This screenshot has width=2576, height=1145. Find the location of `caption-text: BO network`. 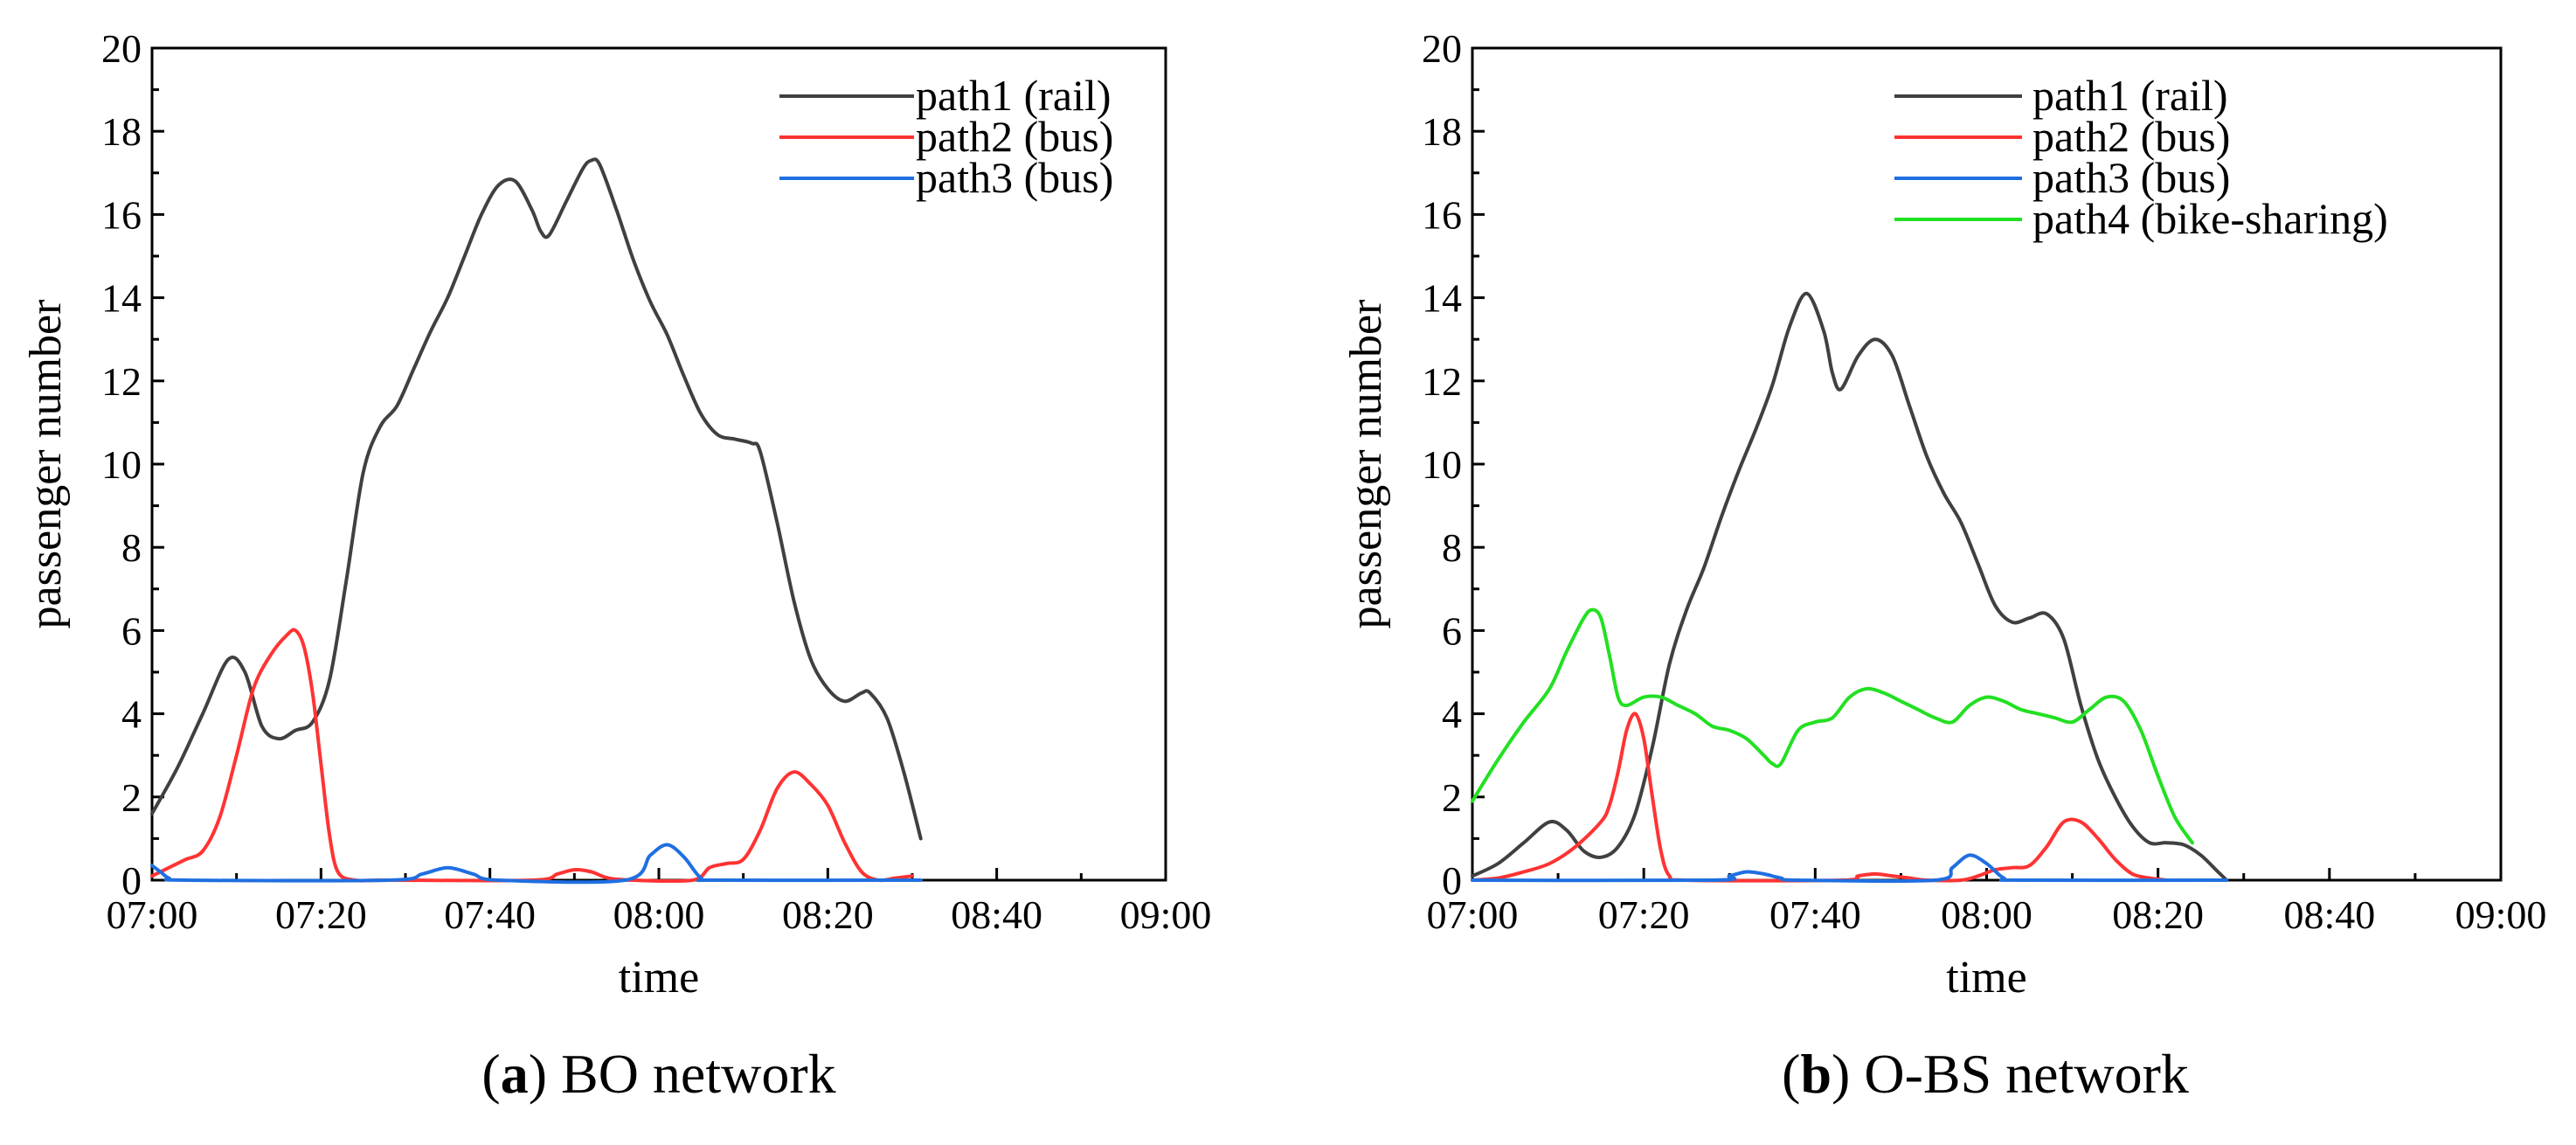

caption-text: BO network is located at coordinates (691, 1074).